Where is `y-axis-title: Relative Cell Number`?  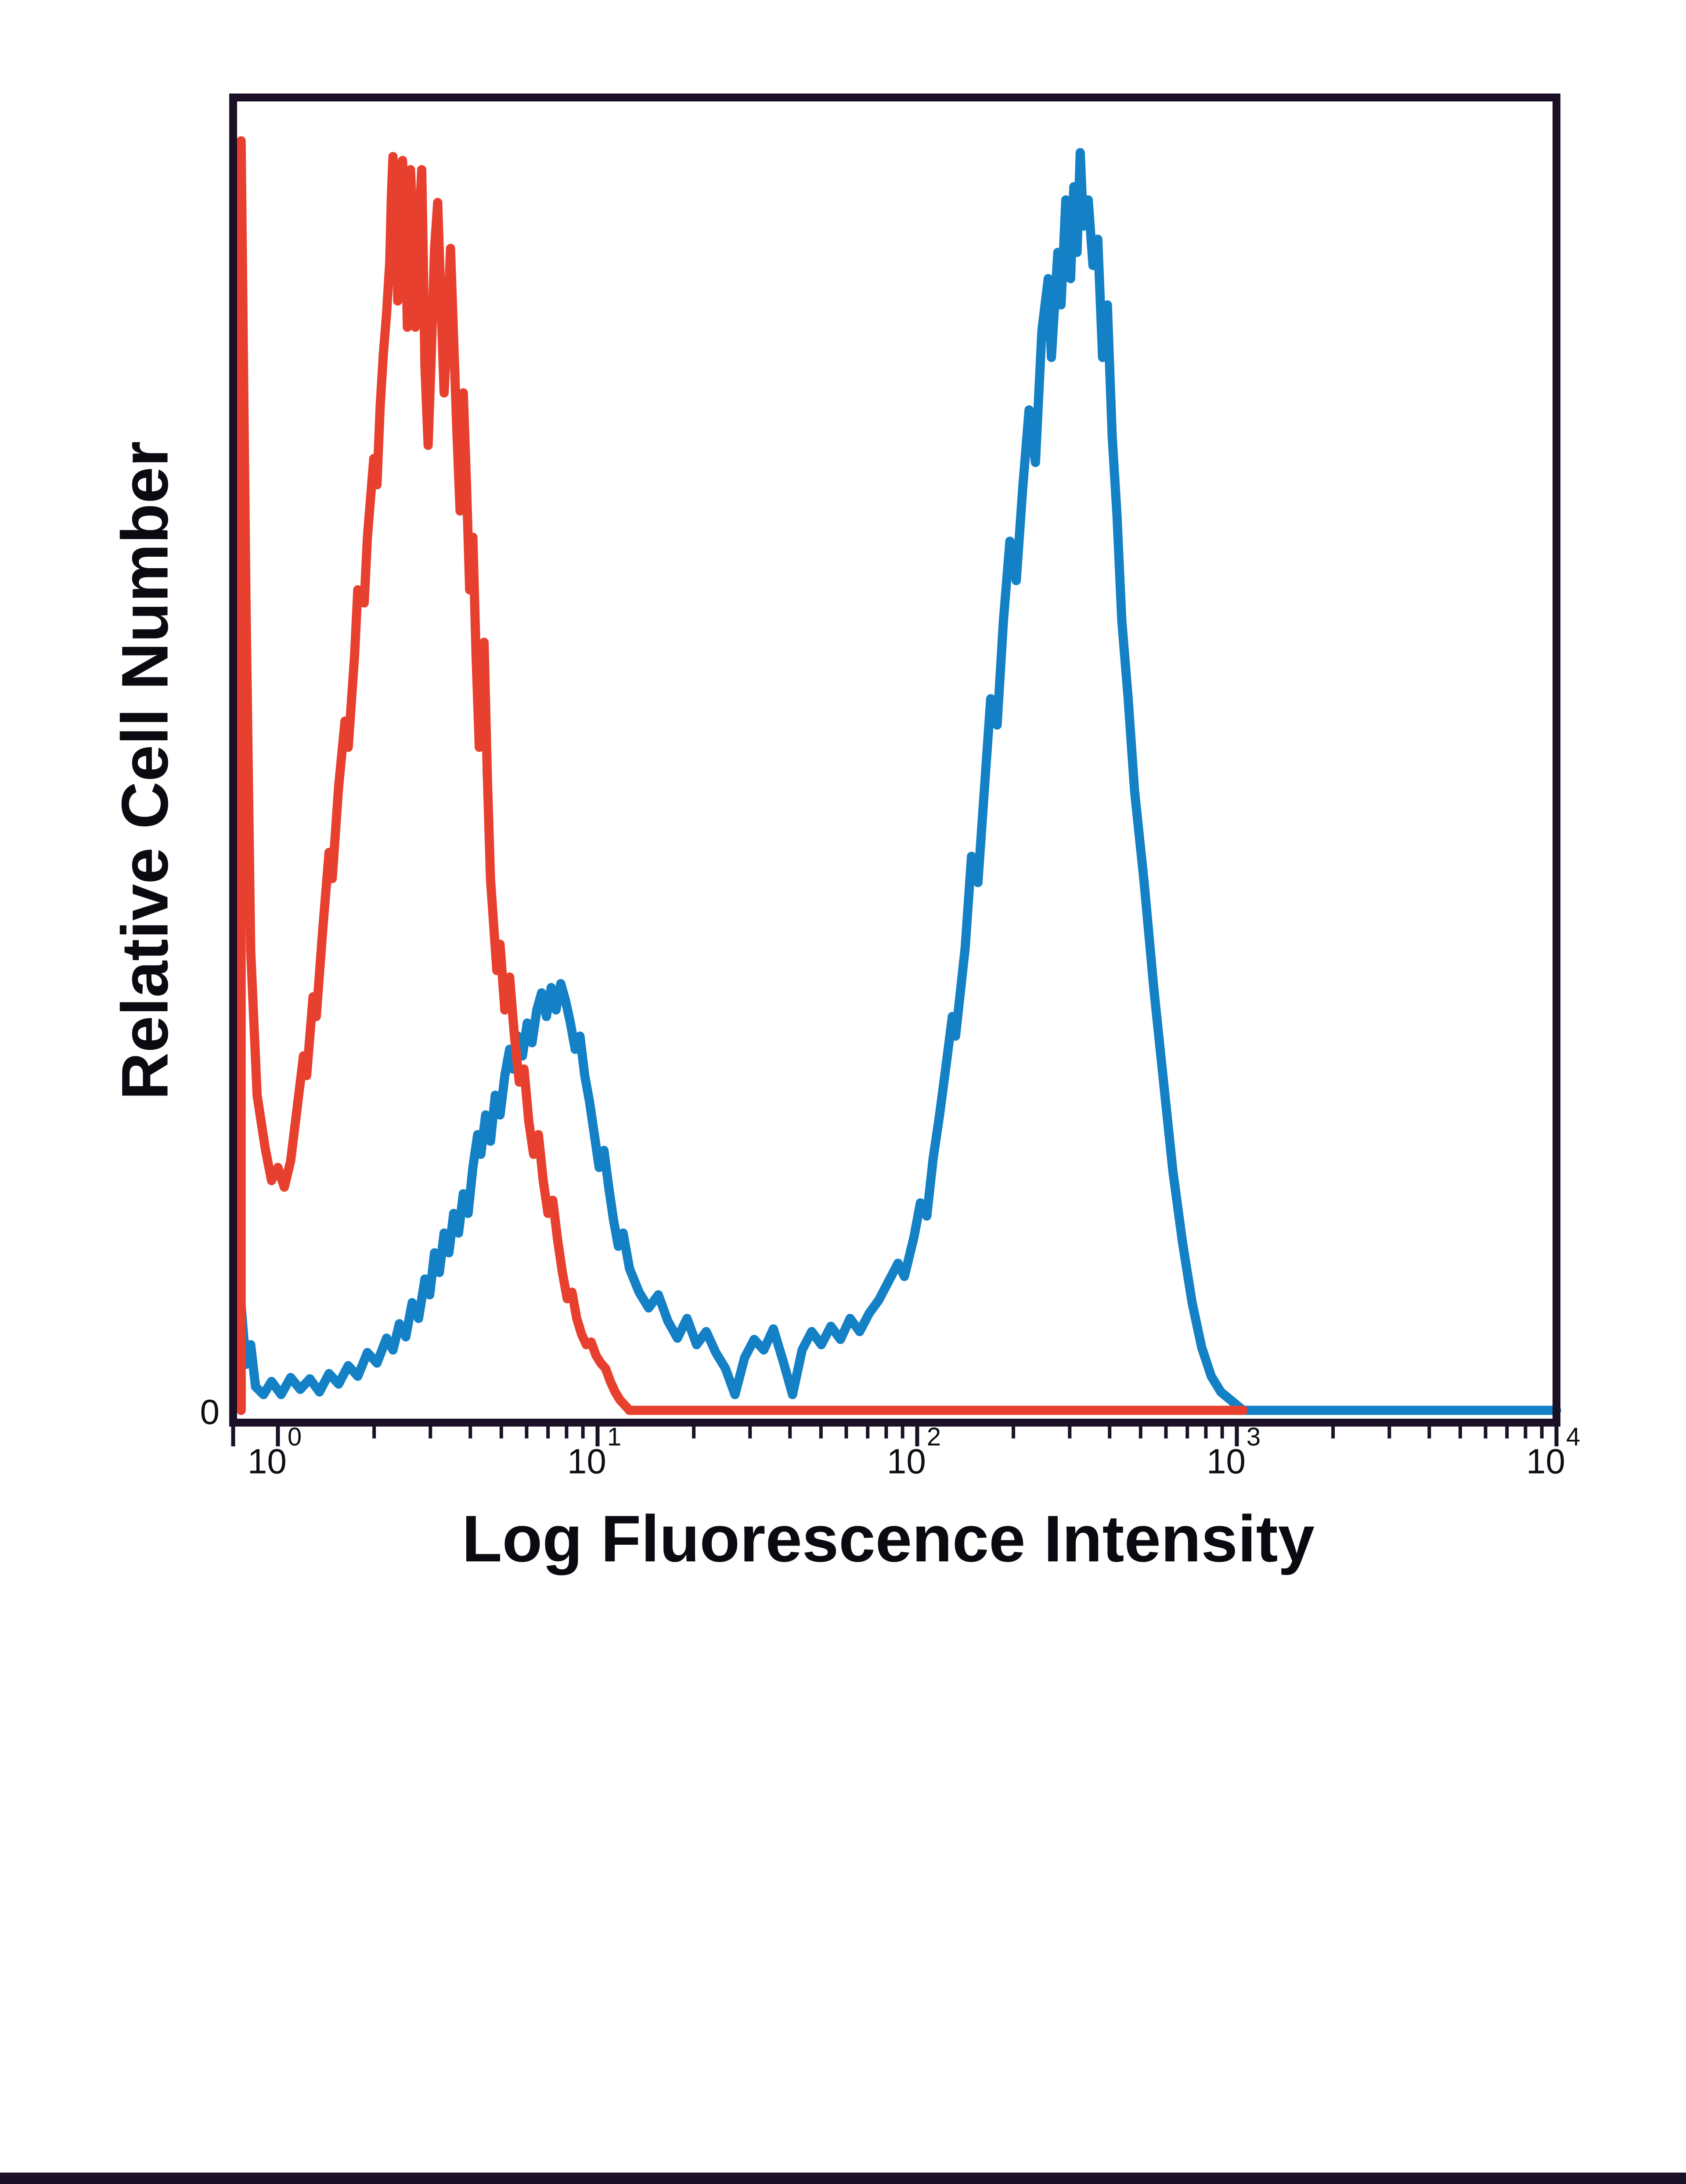 y-axis-title: Relative Cell Number is located at coordinates (145, 770).